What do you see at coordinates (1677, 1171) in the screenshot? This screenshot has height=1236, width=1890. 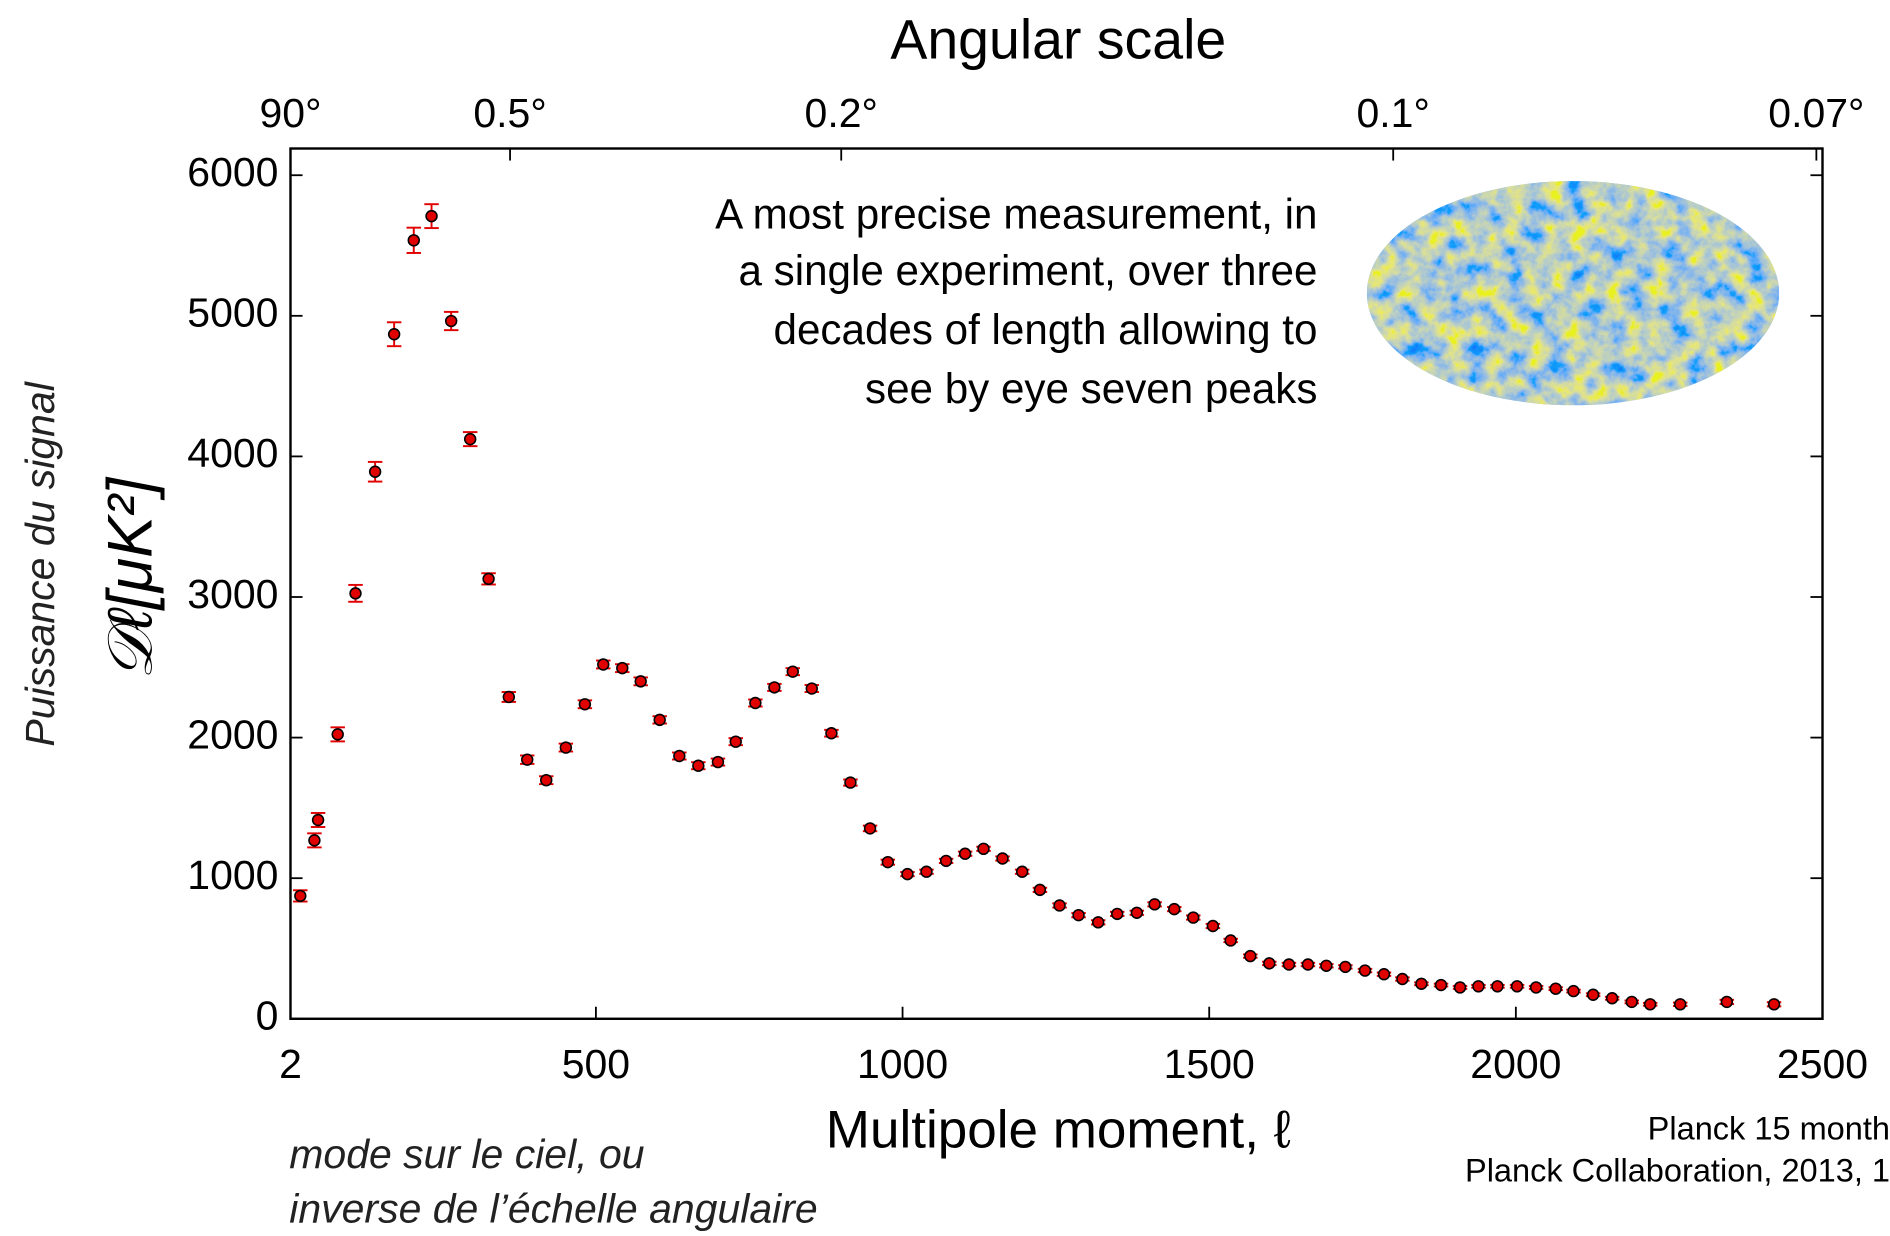 I see `credit: Planck Collaboration, 2013, 1` at bounding box center [1677, 1171].